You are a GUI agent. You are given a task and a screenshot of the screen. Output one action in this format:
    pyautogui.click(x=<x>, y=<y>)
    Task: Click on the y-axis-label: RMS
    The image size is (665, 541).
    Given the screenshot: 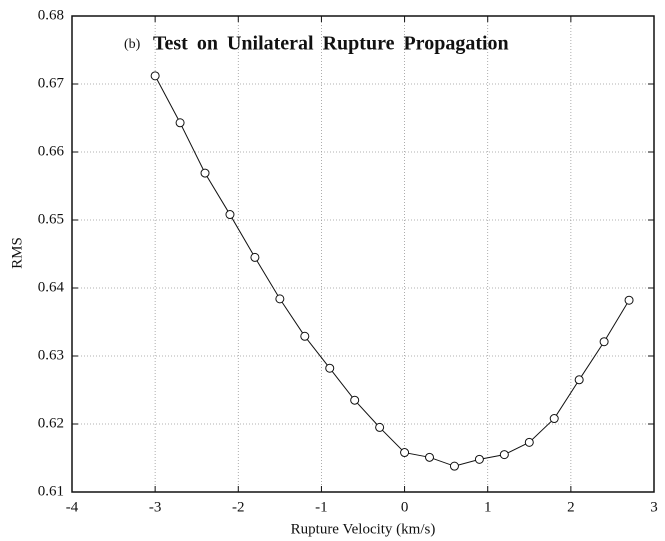 What is the action you would take?
    pyautogui.click(x=17, y=253)
    